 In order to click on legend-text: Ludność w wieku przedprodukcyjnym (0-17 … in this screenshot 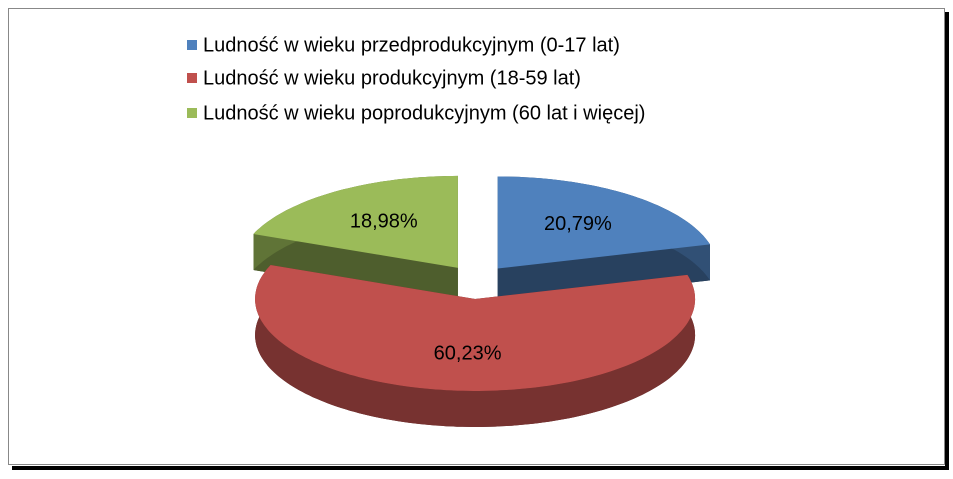, I will do `click(411, 45)`.